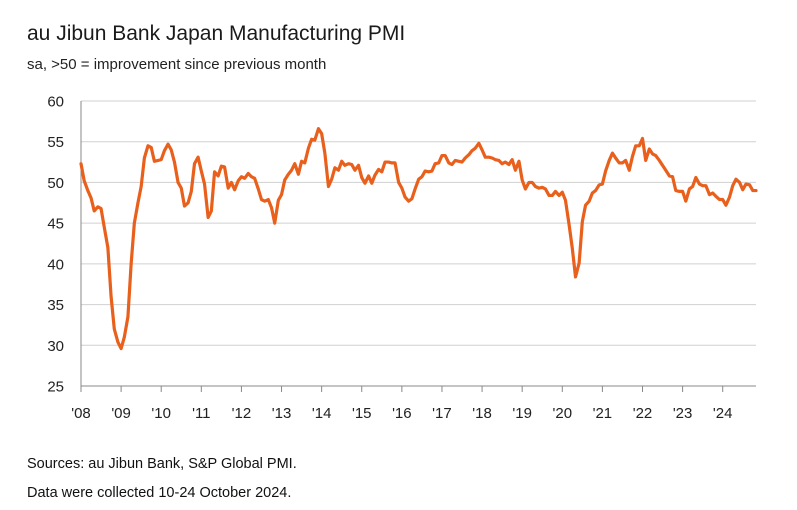 This screenshot has width=797, height=510. I want to click on x-tick-label: '16, so click(402, 413).